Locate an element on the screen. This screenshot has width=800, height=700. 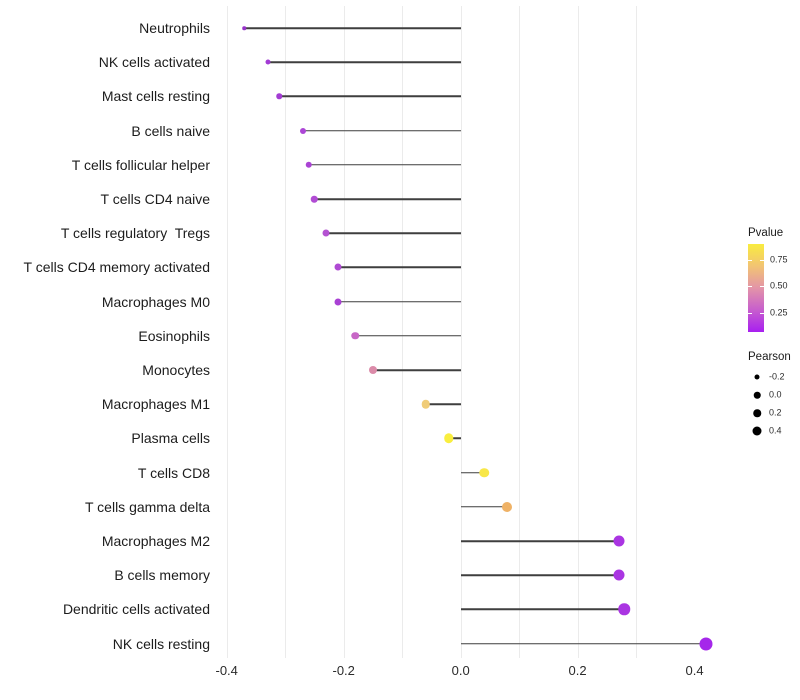
category-label: Macrophages M1 is located at coordinates (155, 404).